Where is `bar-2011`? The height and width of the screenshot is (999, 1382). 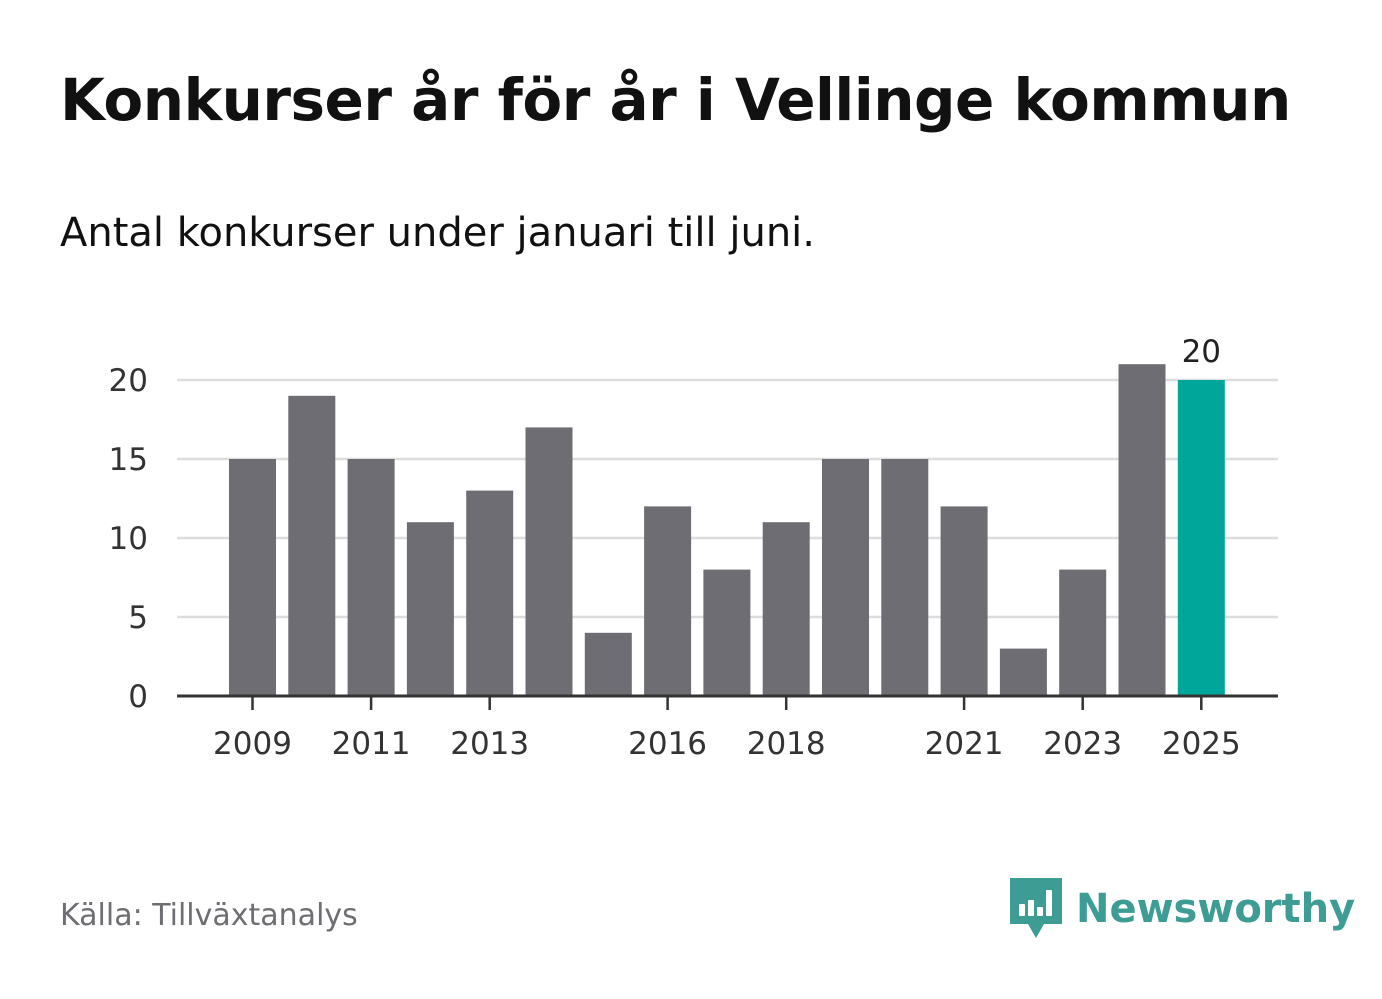
bar-2011 is located at coordinates (371, 577).